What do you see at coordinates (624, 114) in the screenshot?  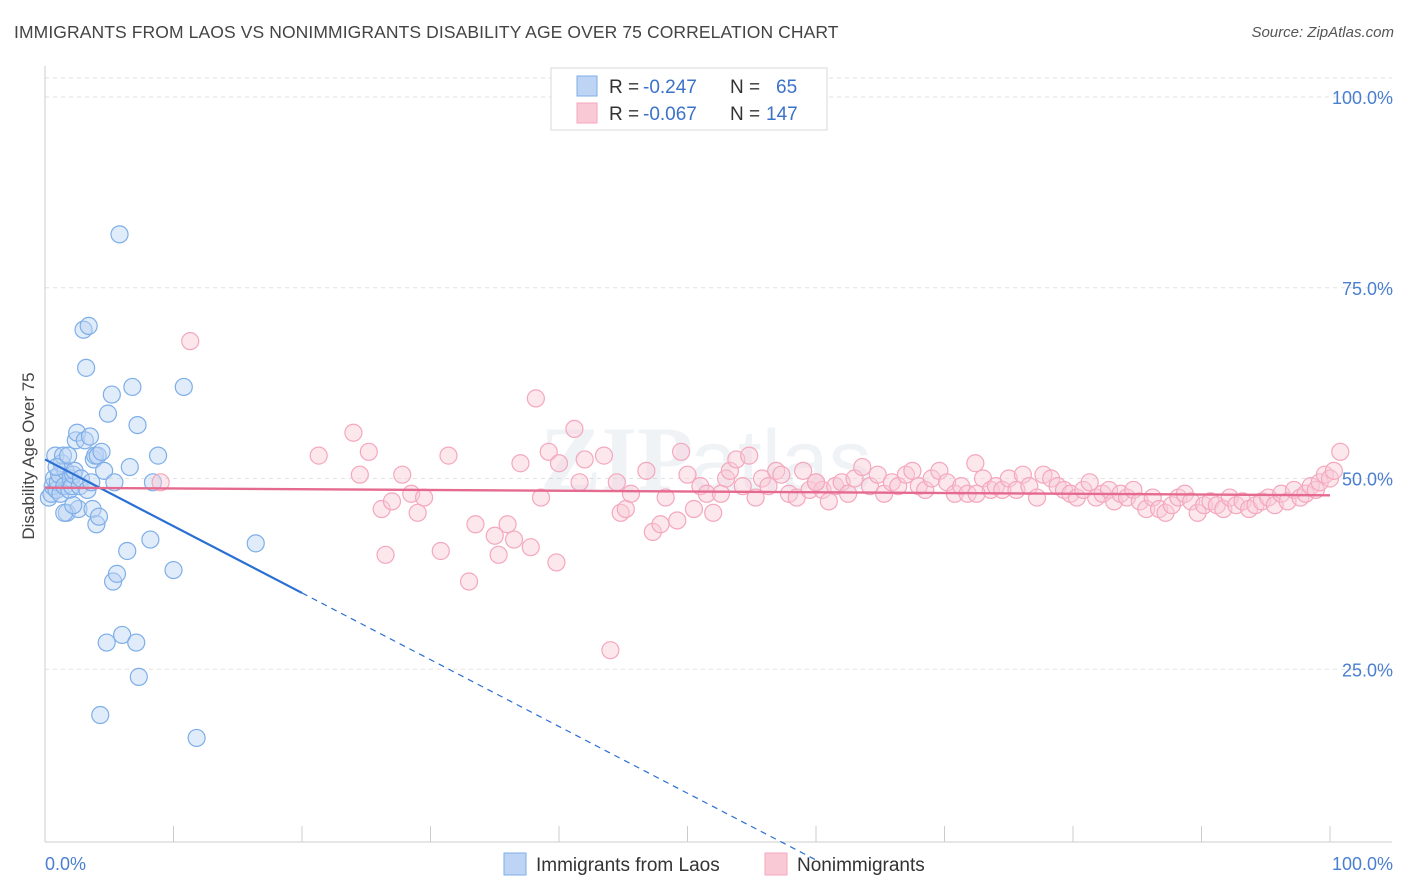 I see `legend-r-label-nonimmigrants: R =` at bounding box center [624, 114].